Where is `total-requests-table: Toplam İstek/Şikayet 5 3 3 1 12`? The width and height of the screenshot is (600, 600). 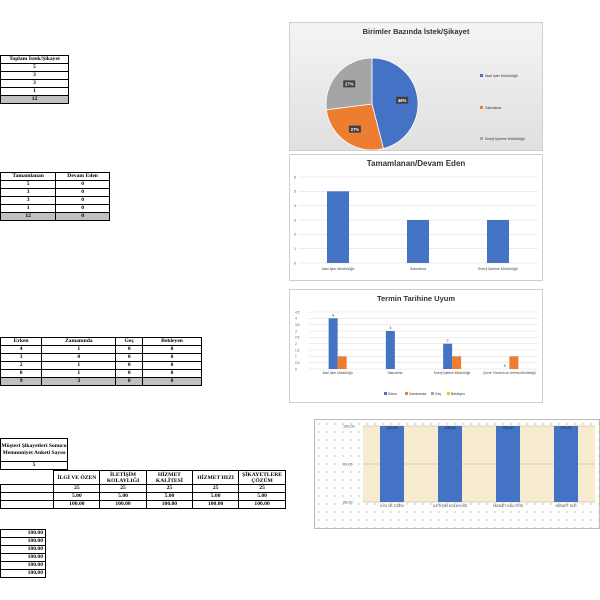
total-requests-table: Toplam İstek/Şikayet 5 3 3 1 12 is located at coordinates (34, 79).